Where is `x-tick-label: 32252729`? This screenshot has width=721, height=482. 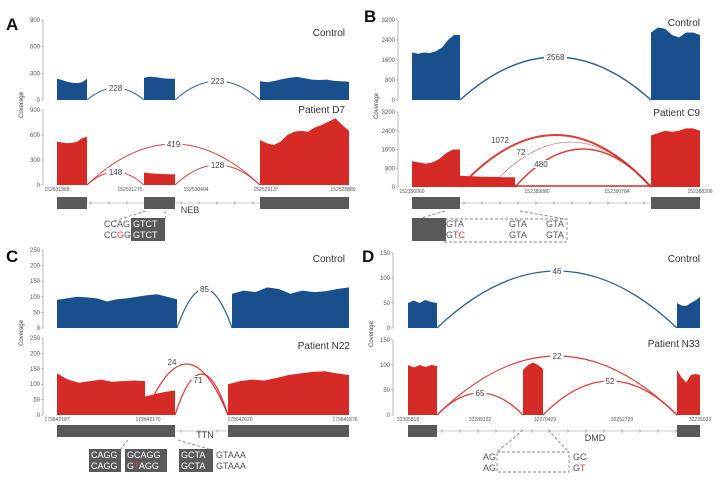
x-tick-label: 32252729 is located at coordinates (622, 420).